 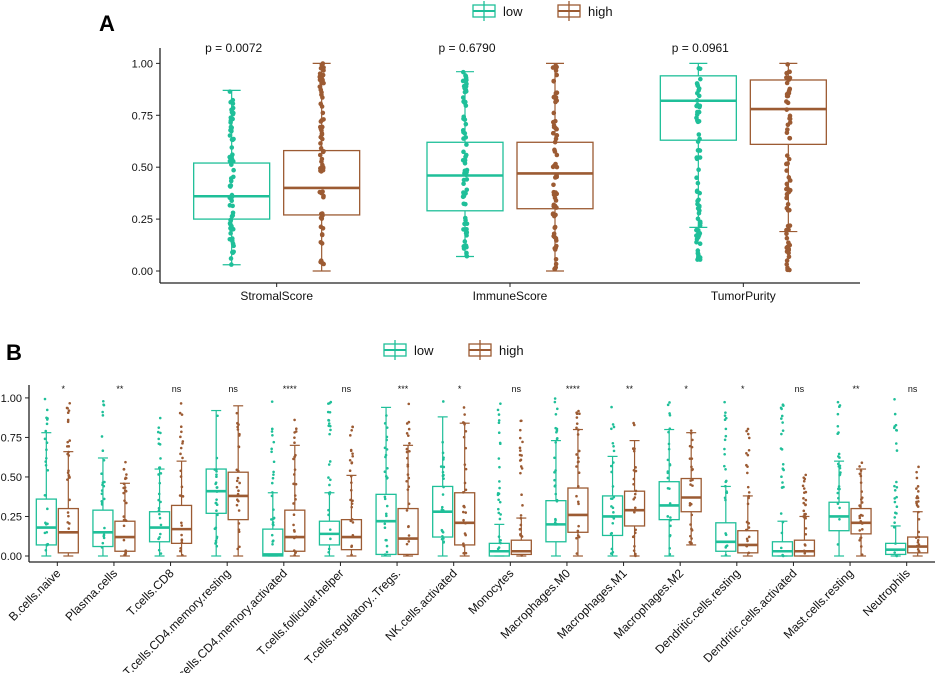 What do you see at coordinates (347, 389) in the screenshot?
I see `significance-label: ns` at bounding box center [347, 389].